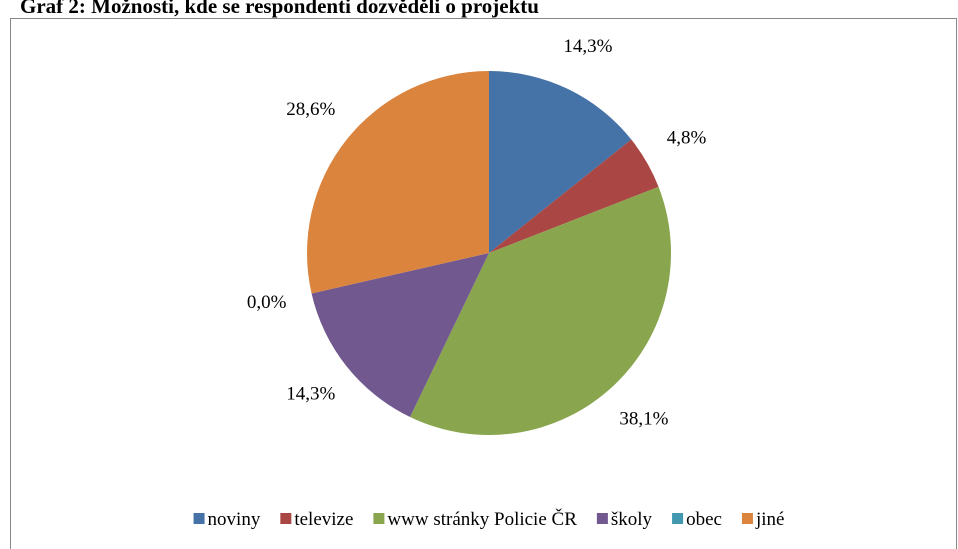 This screenshot has width=958, height=549. I want to click on legend-label: noviny, so click(234, 519).